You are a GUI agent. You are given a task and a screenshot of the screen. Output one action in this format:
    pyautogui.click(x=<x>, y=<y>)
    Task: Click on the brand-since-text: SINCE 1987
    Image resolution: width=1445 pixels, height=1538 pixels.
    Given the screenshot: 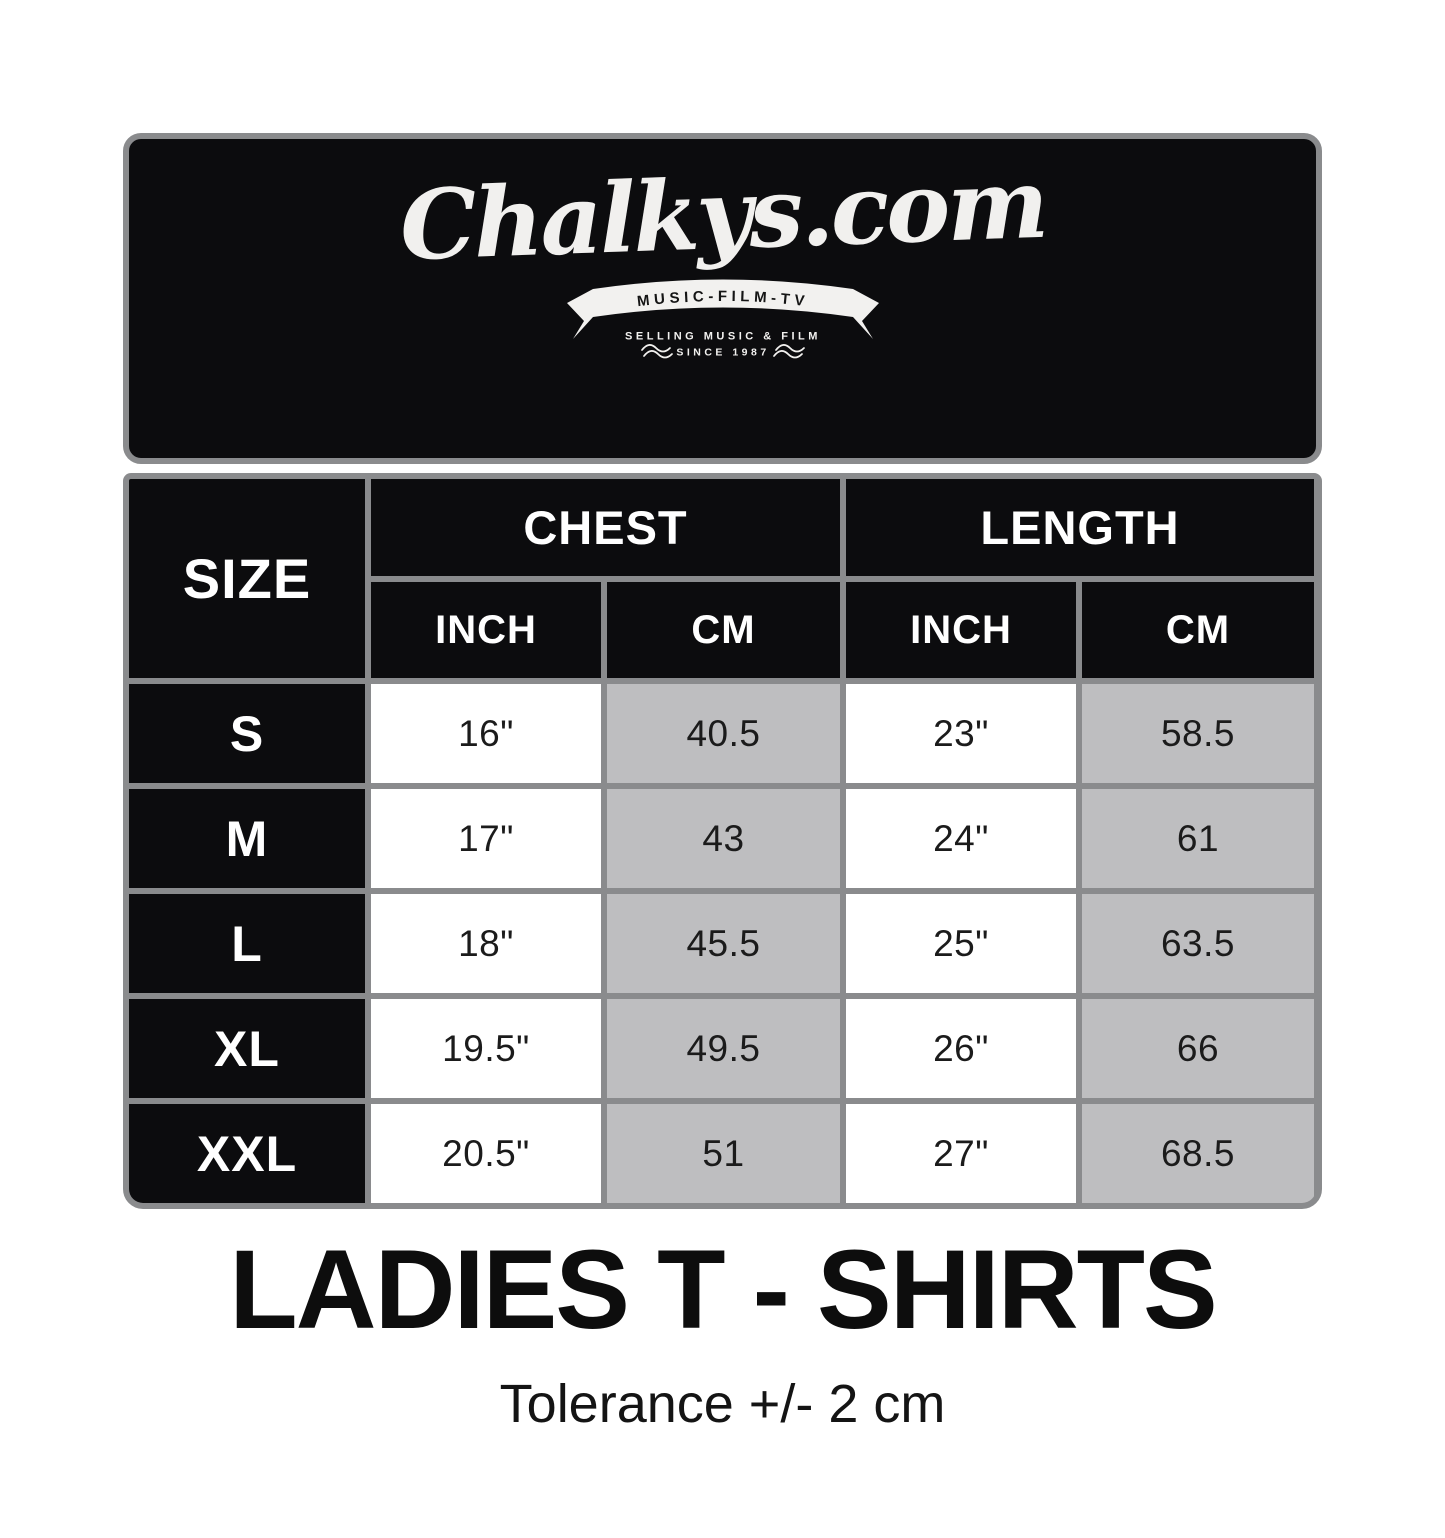 What is the action you would take?
    pyautogui.click(x=722, y=353)
    